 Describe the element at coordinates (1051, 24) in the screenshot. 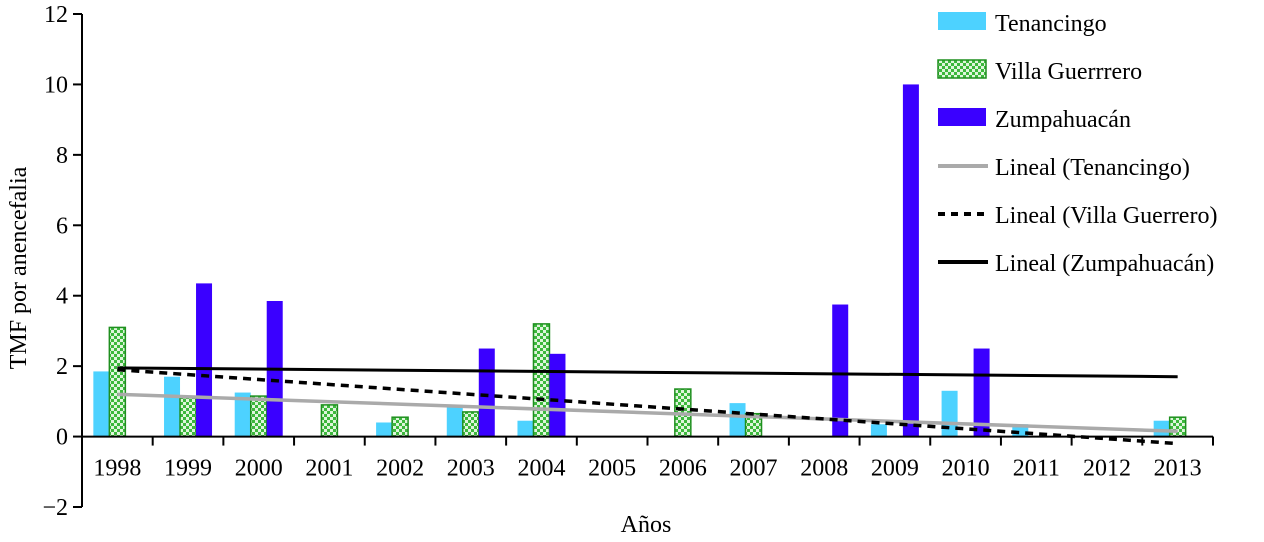

I see `legend-label: Tenancingo` at that location.